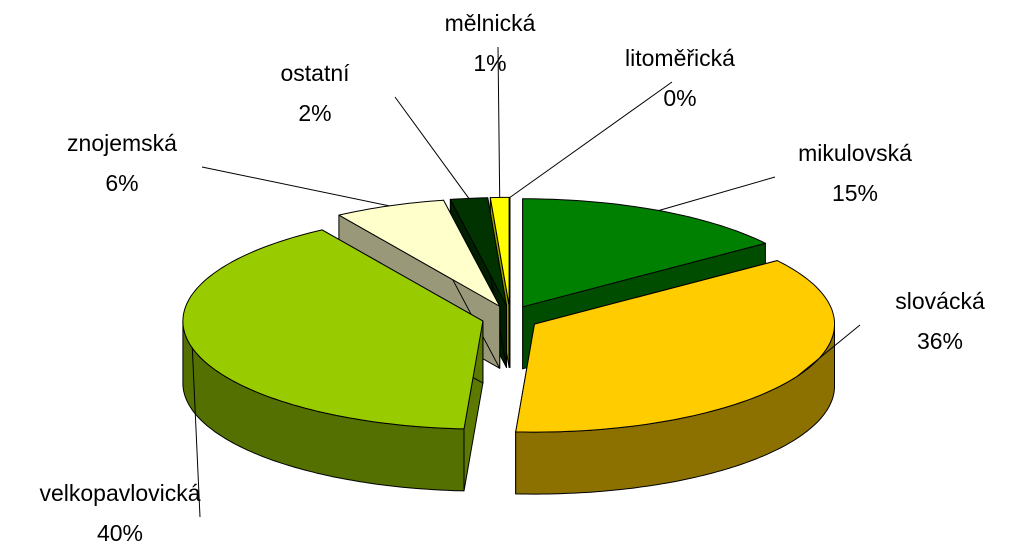 Image resolution: width=1012 pixels, height=544 pixels. Describe the element at coordinates (855, 153) in the screenshot. I see `slice-label: mikulovská` at that location.